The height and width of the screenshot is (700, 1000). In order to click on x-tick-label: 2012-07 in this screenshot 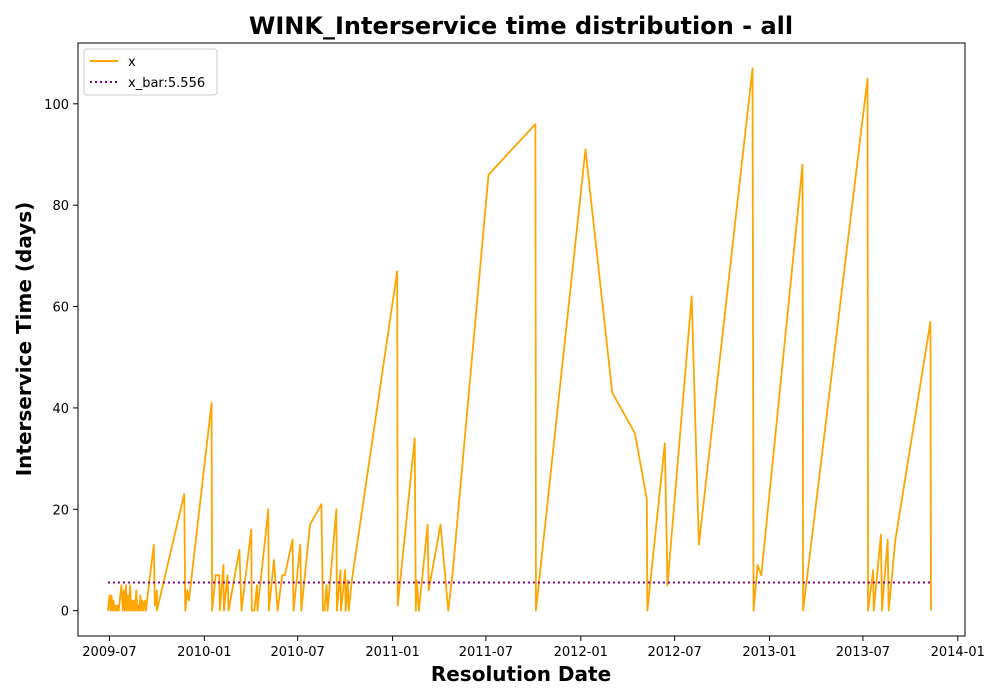, I will do `click(674, 652)`.